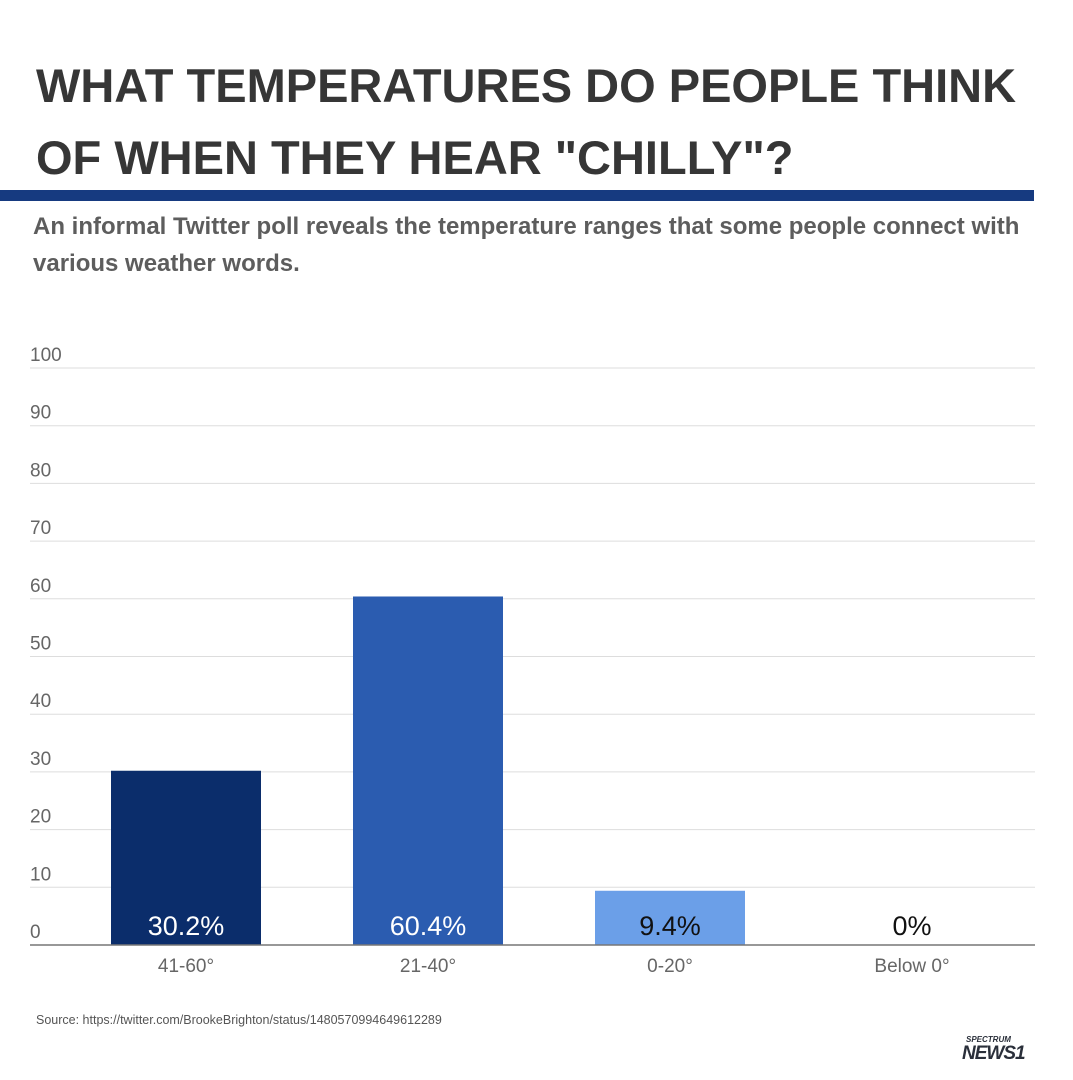 The width and height of the screenshot is (1073, 1080). What do you see at coordinates (40, 528) in the screenshot?
I see `y-tick-label: 70` at bounding box center [40, 528].